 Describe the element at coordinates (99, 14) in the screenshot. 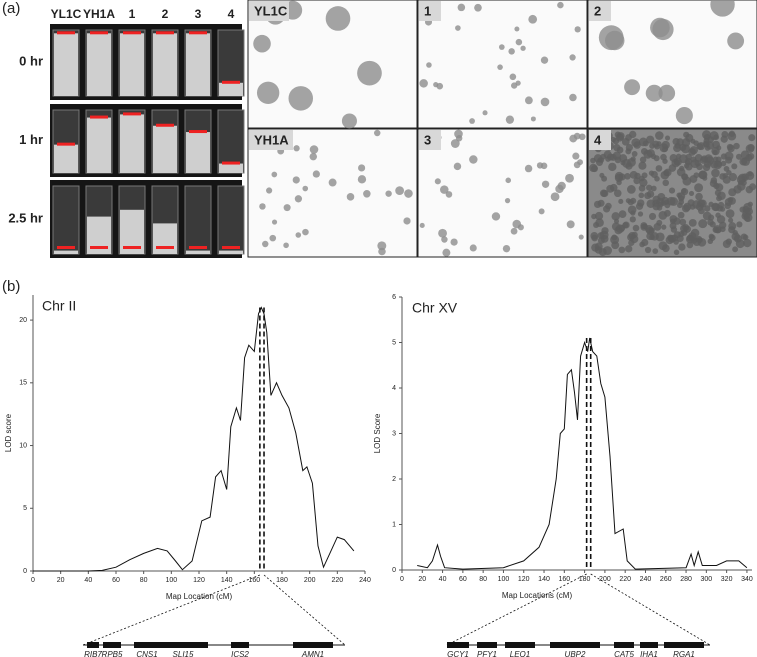

I see `column-label: YH1A` at that location.